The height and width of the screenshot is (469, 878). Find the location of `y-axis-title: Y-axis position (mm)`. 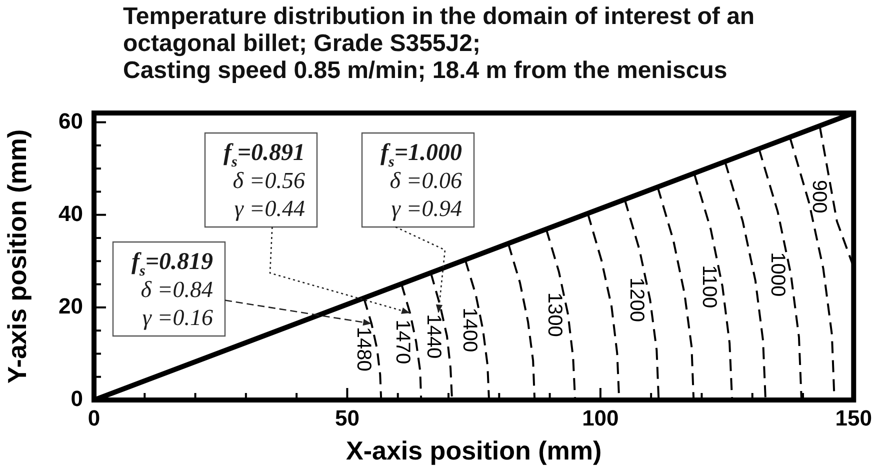

y-axis-title: Y-axis position (mm) is located at coordinates (17, 256).